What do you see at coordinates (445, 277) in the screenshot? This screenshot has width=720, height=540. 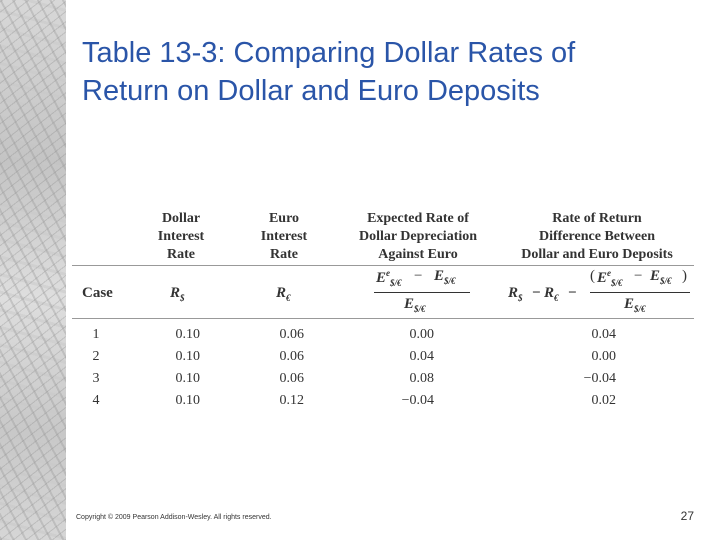 I see `fraction-numerator-e-spot: E$/€` at bounding box center [445, 277].